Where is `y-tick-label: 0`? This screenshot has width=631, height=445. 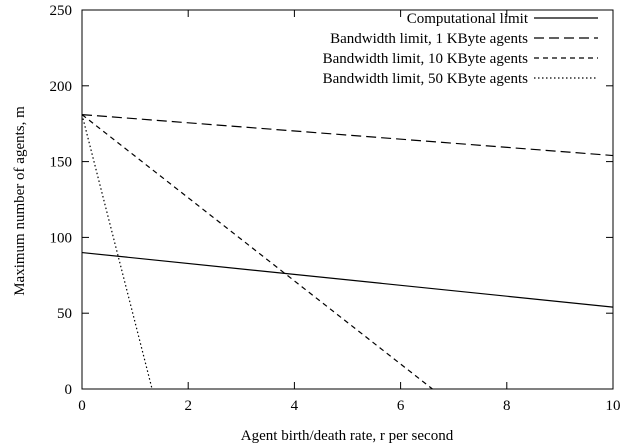
y-tick-label: 0 is located at coordinates (69, 390).